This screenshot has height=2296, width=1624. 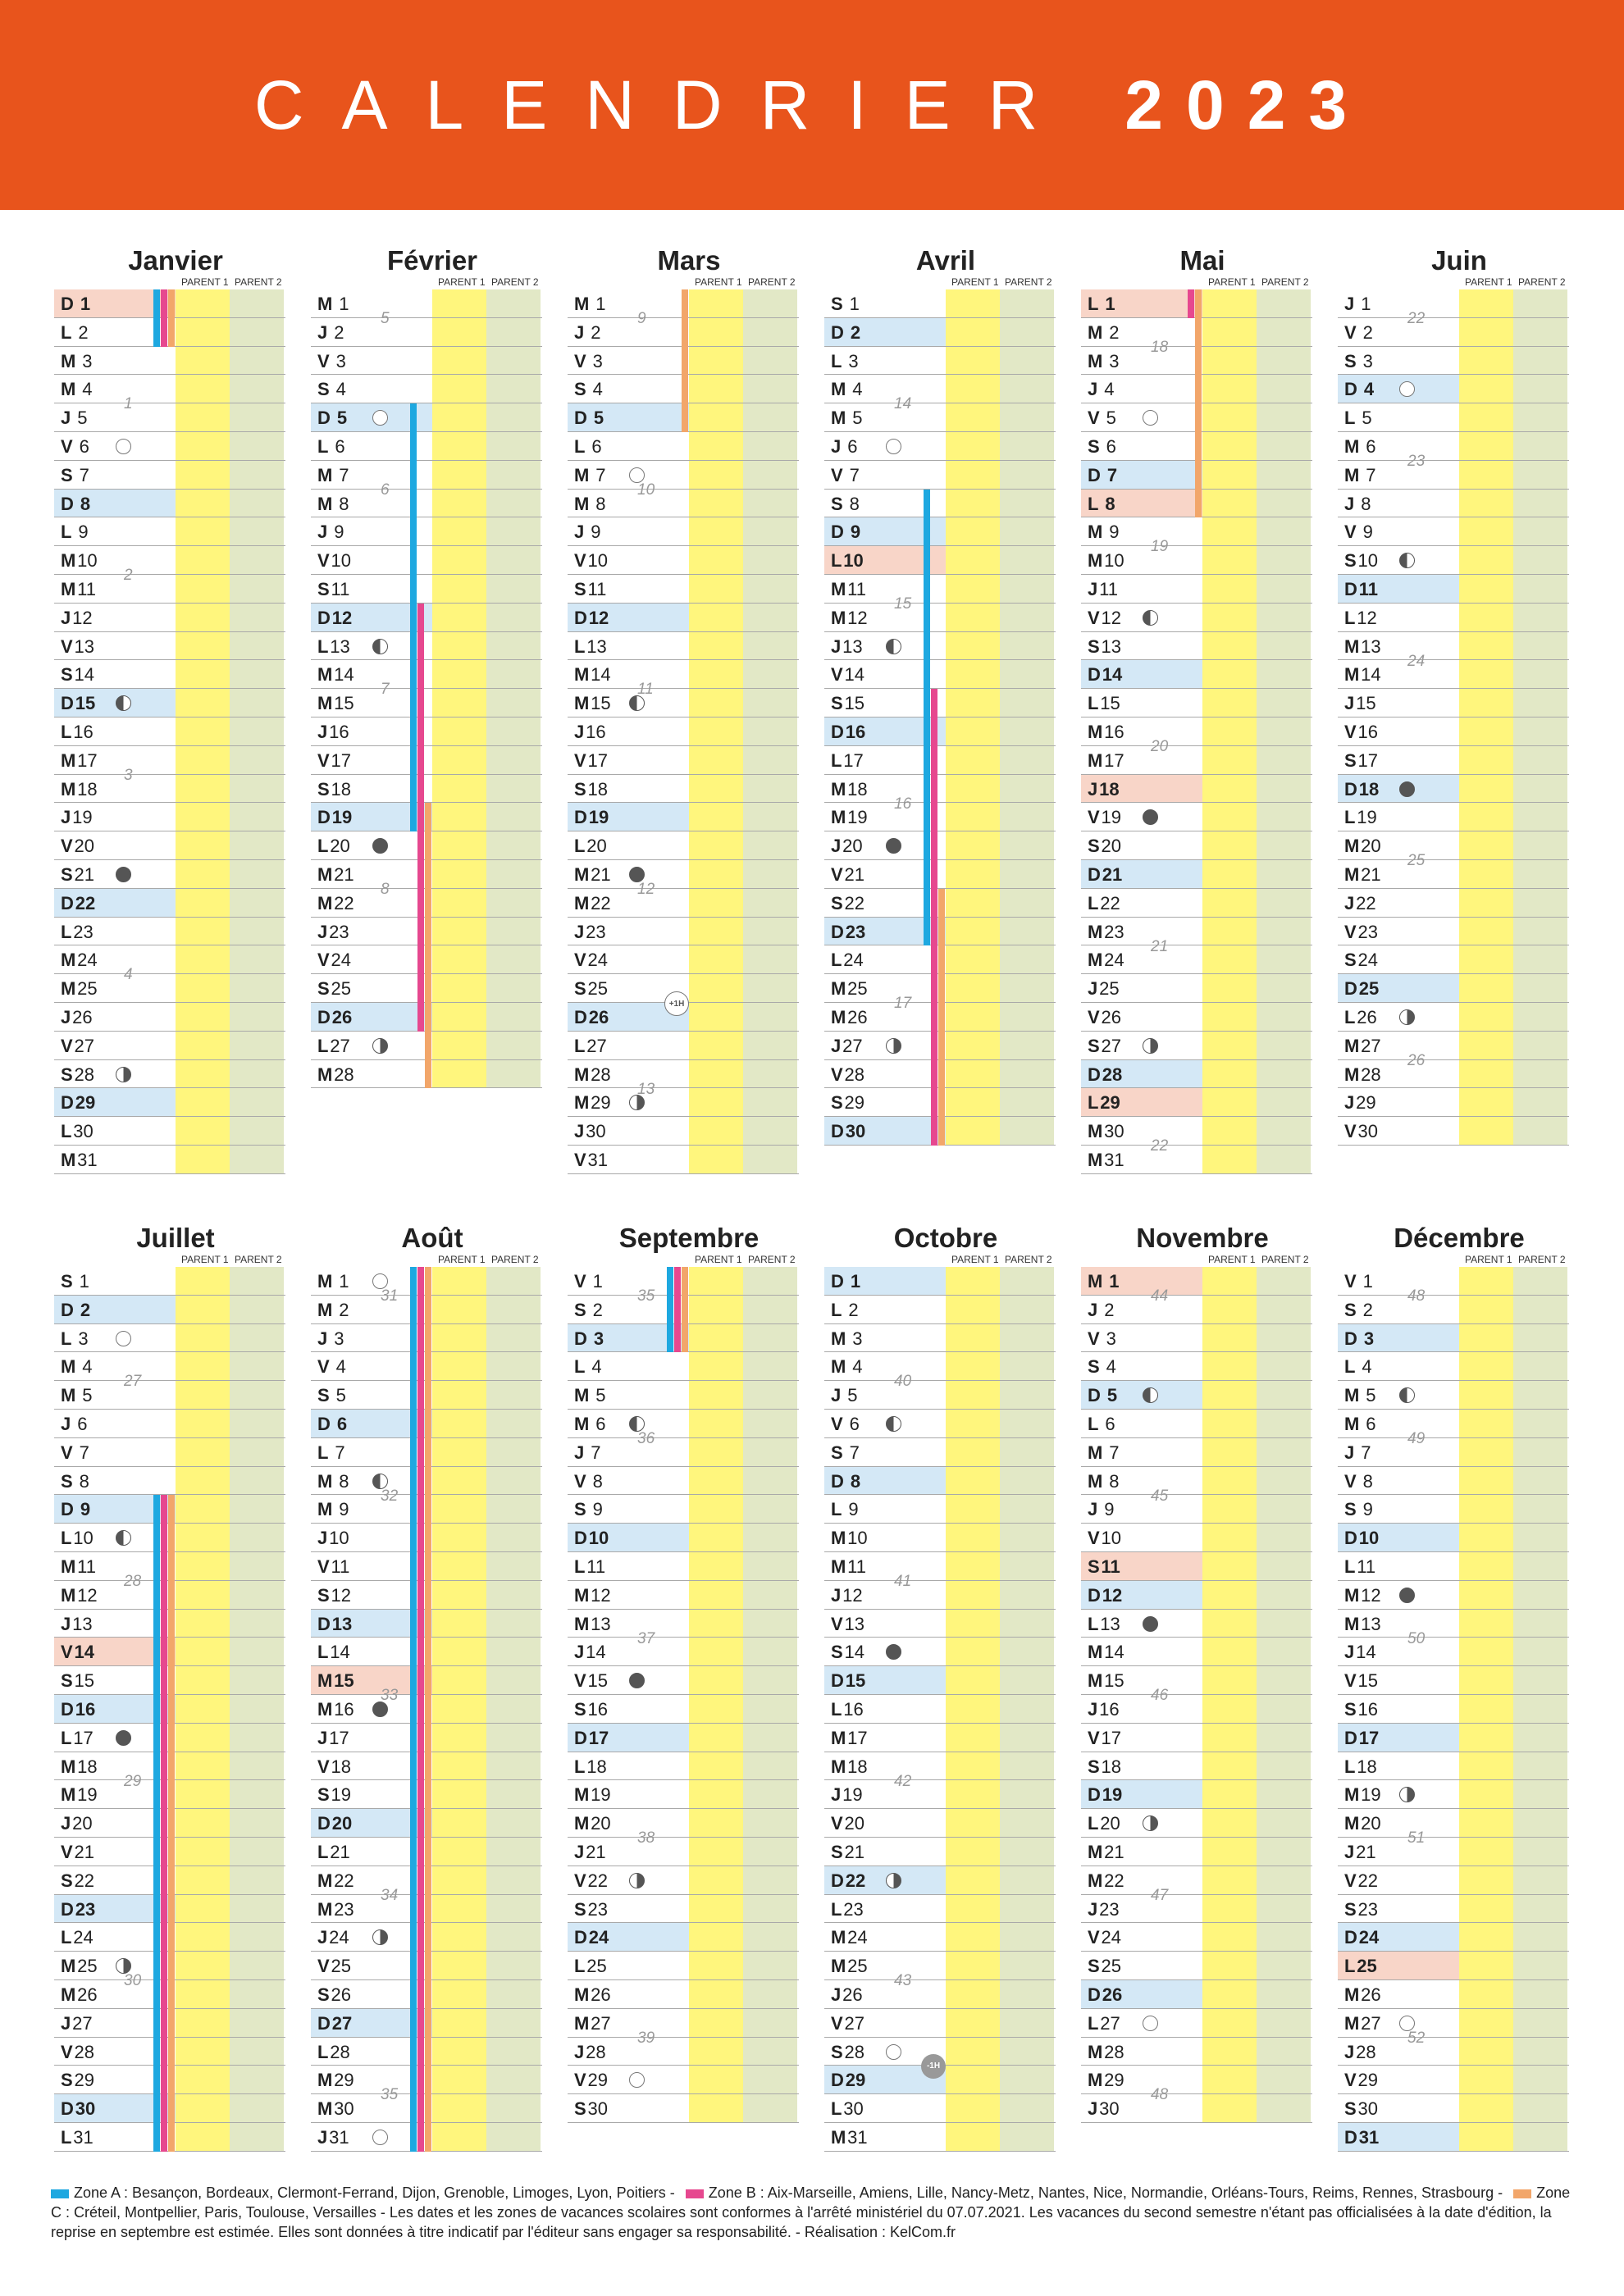 What do you see at coordinates (940, 845) in the screenshot?
I see `day-row: J 20` at bounding box center [940, 845].